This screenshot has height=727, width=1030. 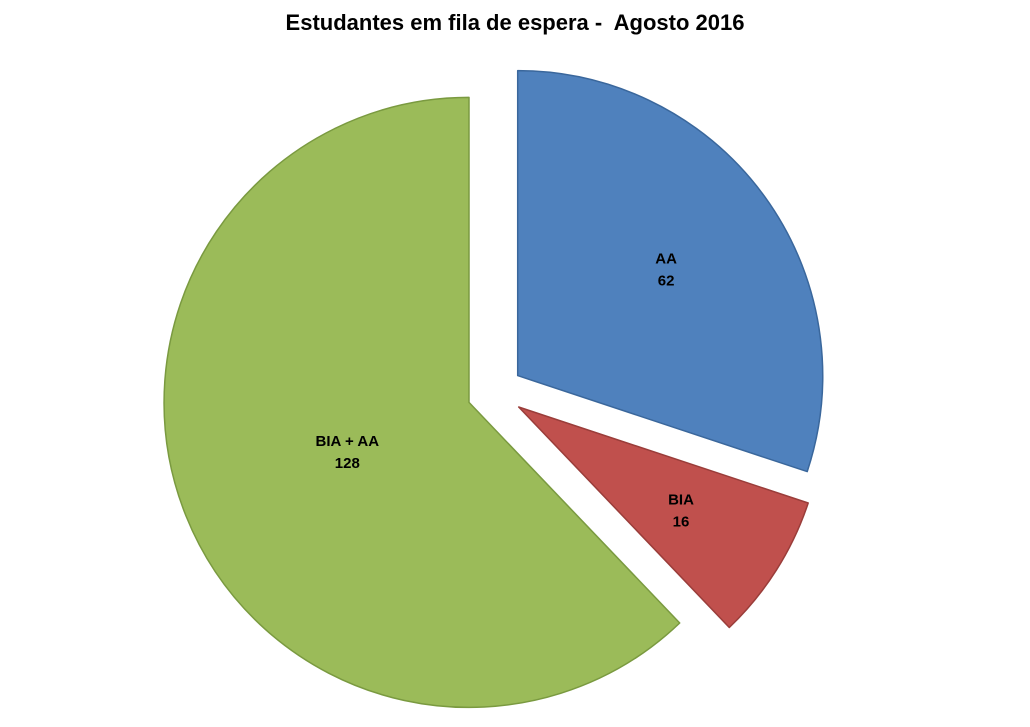 What do you see at coordinates (348, 452) in the screenshot?
I see `slice-label-bia-aa: BIA + AA 128` at bounding box center [348, 452].